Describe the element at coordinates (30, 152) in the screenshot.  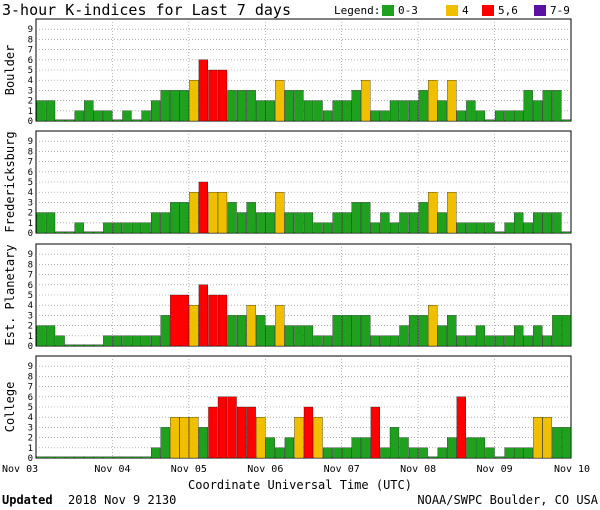
I see `y-tick-label: 8` at that location.